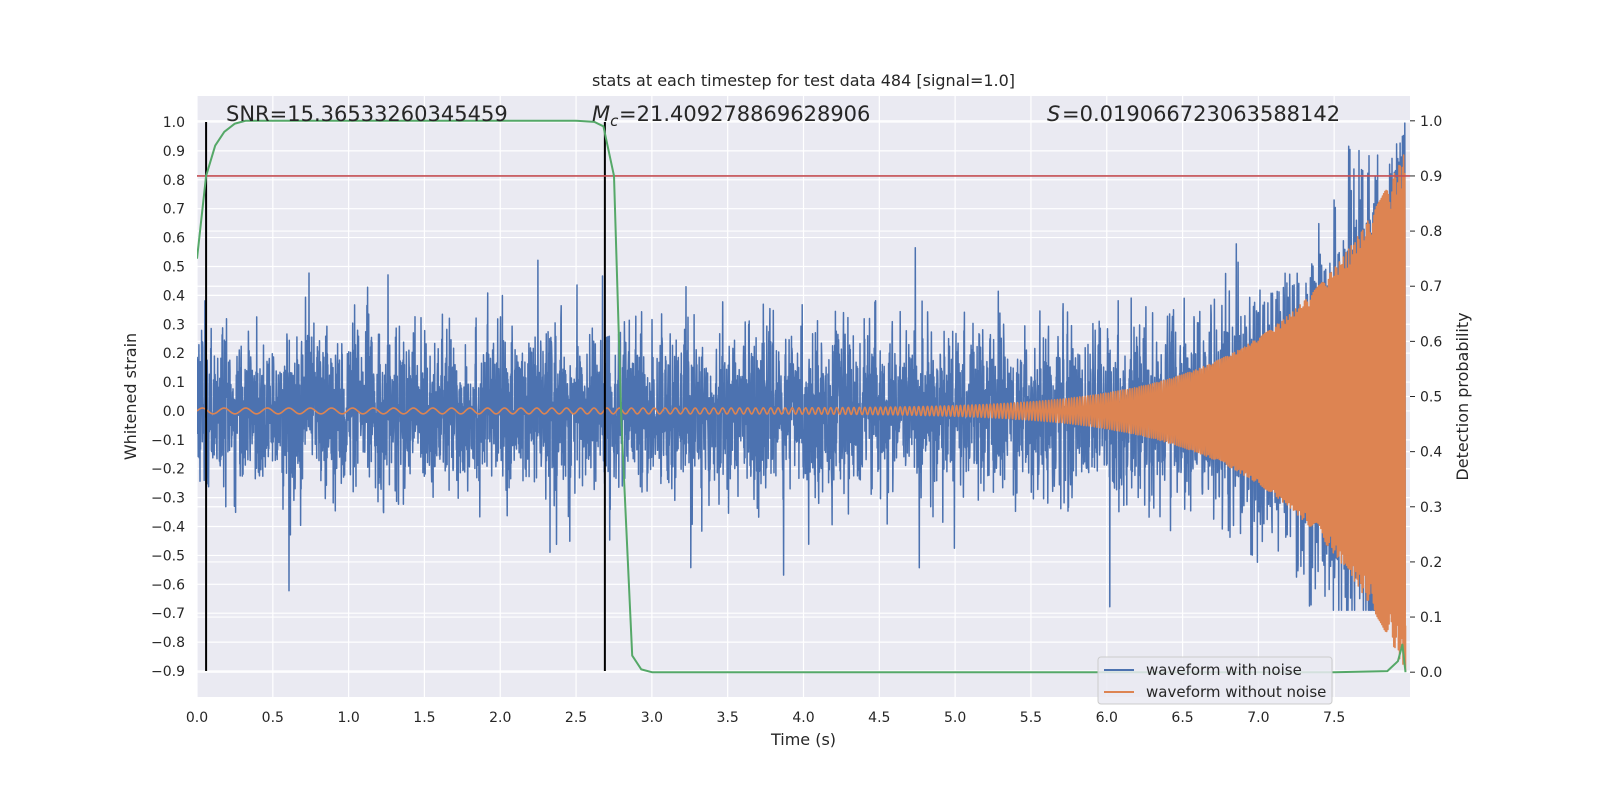 The image size is (1600, 800). I want to click on y-tick-label: 0.0, so click(174, 412).